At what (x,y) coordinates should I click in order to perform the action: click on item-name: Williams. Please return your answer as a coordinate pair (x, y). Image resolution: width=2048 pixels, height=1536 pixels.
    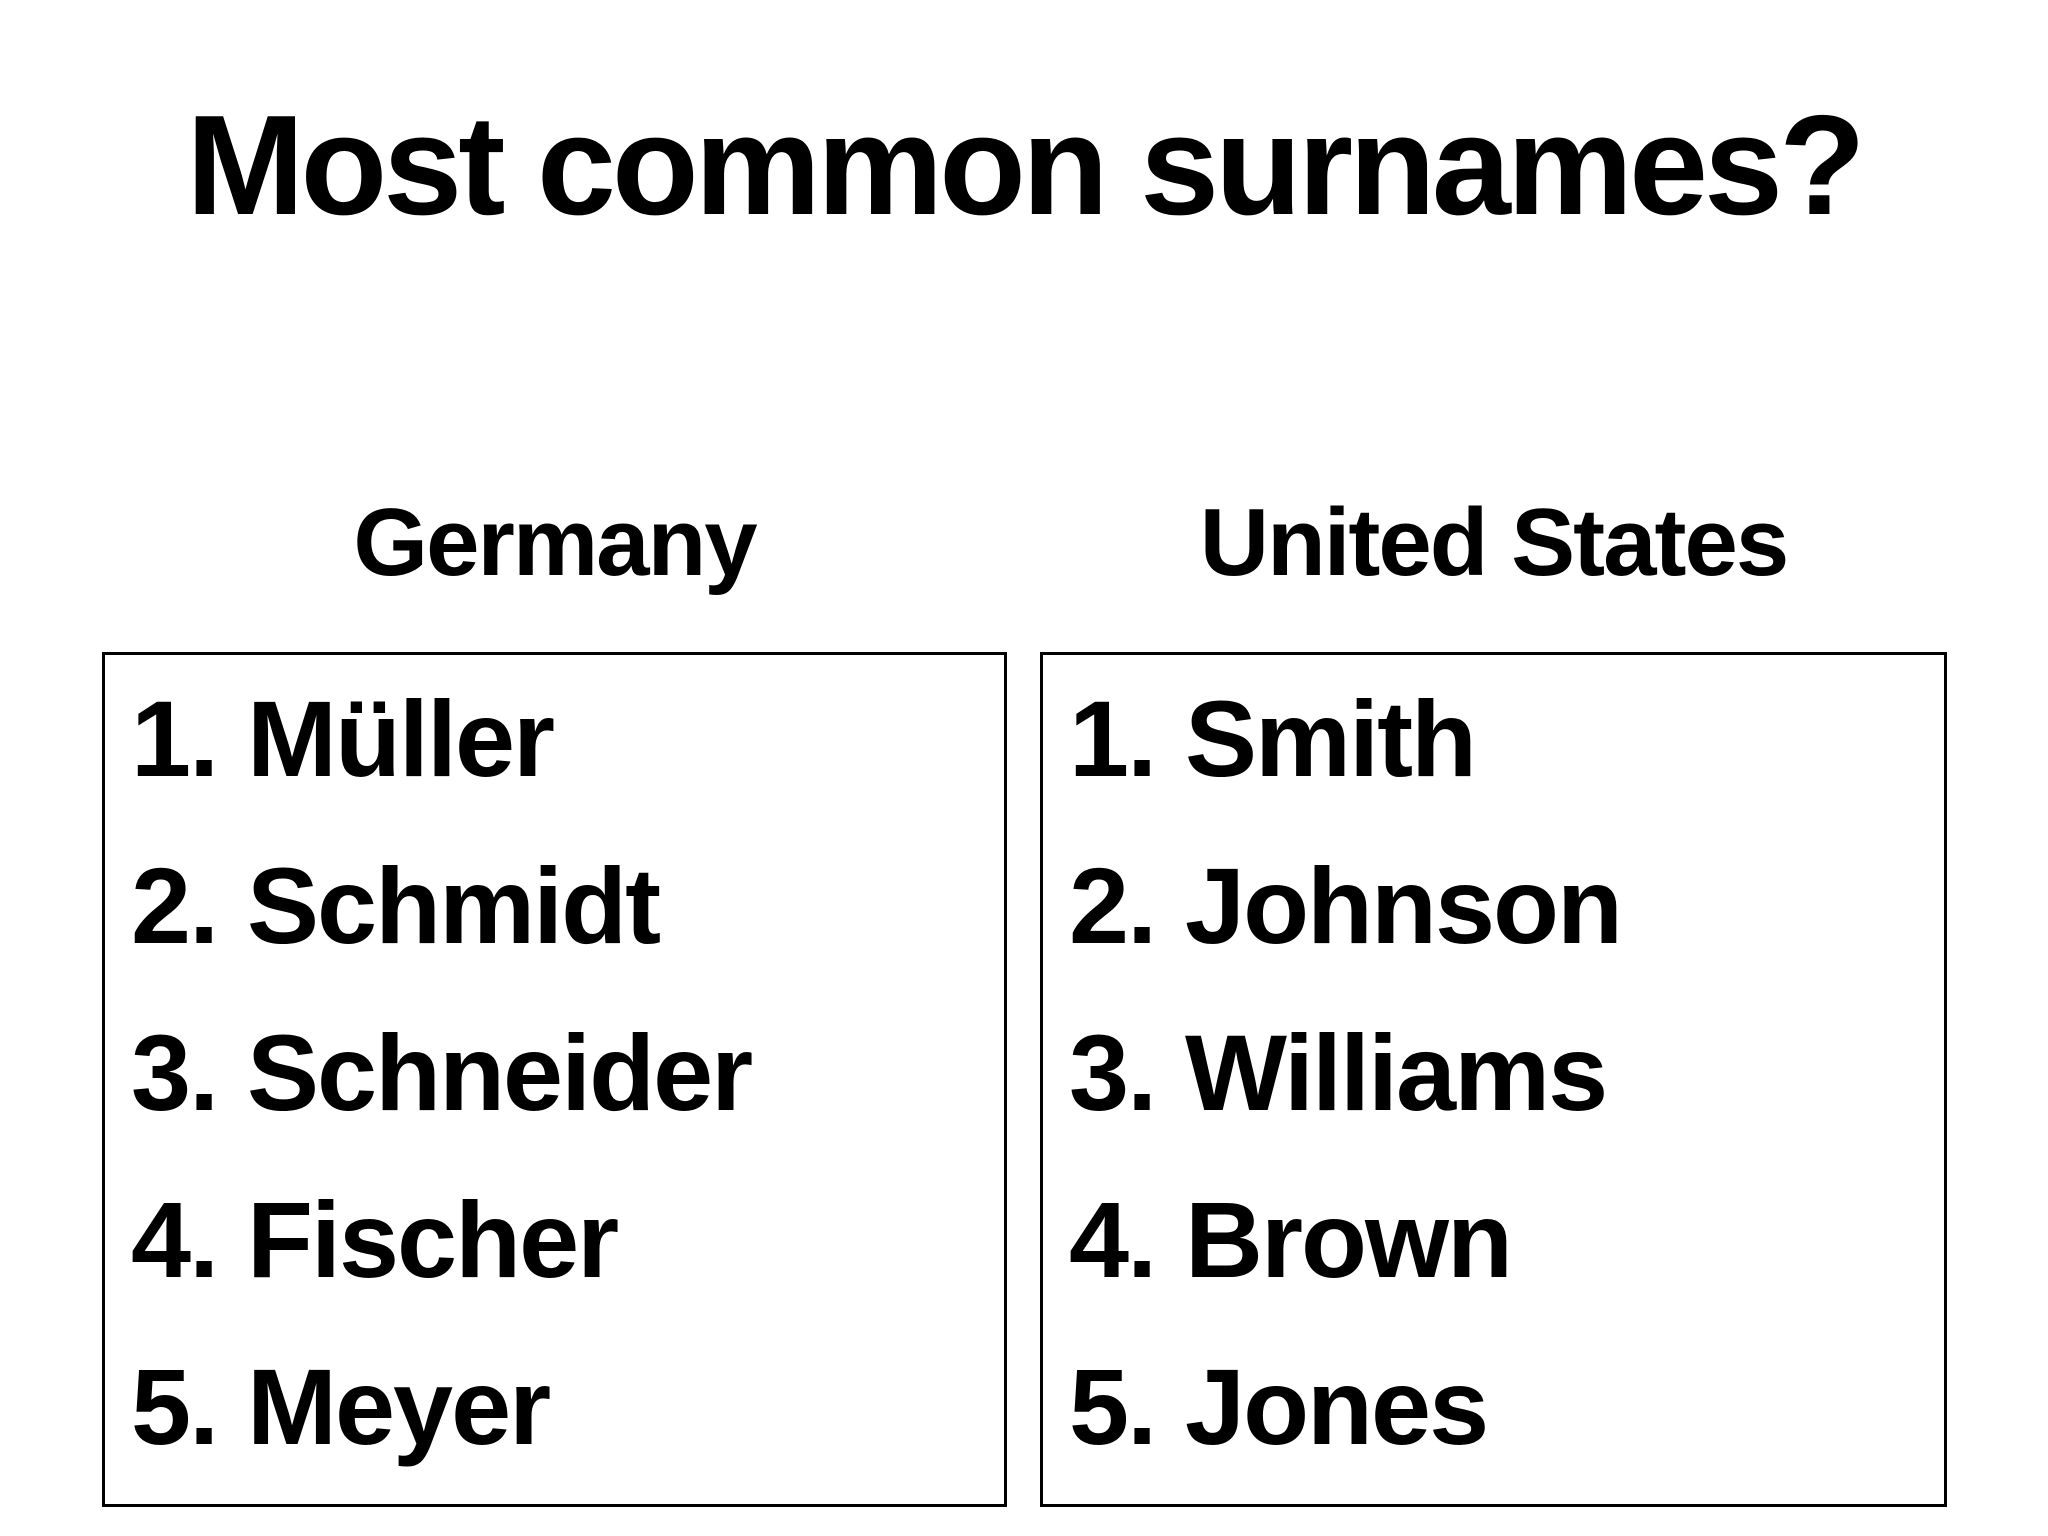
    Looking at the image, I should click on (1396, 1072).